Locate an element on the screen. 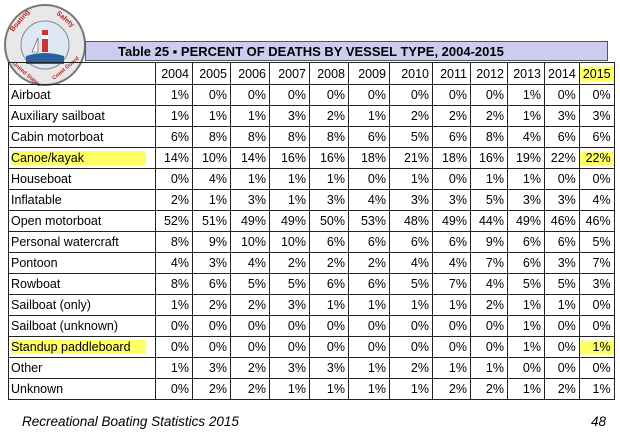 Image resolution: width=620 pixels, height=438 pixels. table-row: Cabin motorboat 6% 8% 8% 8% 8% 6% 5% 6% 8% 4% 6% 6% is located at coordinates (311, 137).